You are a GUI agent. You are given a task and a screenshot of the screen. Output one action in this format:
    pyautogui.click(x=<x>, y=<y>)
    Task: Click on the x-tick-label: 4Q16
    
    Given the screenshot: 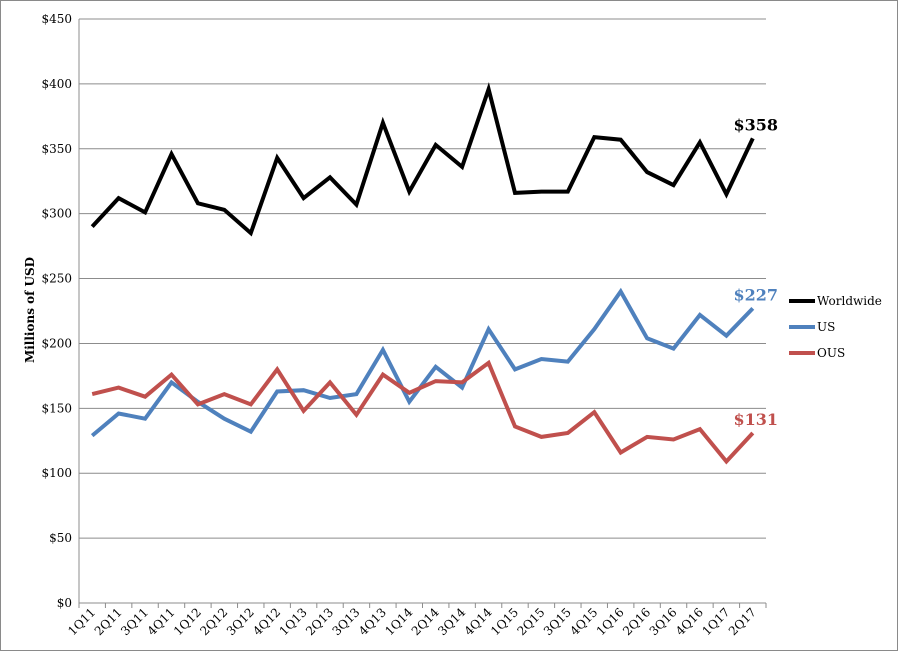 What is the action you would take?
    pyautogui.click(x=689, y=621)
    